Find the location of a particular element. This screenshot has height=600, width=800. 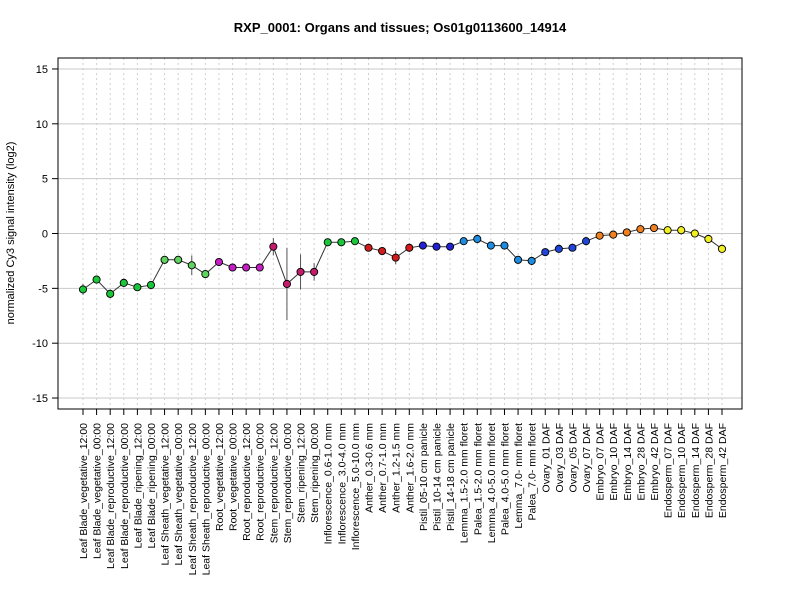

x-tick-label: Inflorescence_3.0-4.0 mm is located at coordinates (342, 484).